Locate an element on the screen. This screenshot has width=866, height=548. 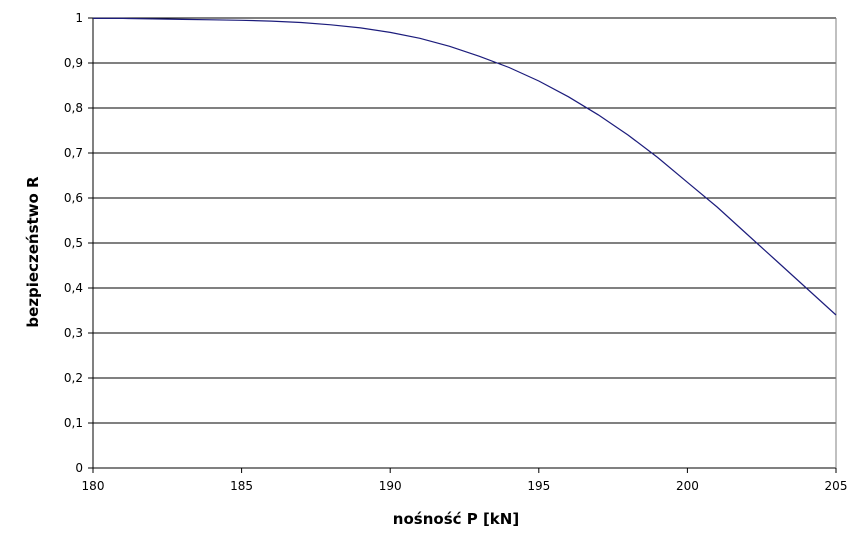
x-tick-label: 180 is located at coordinates (93, 486).